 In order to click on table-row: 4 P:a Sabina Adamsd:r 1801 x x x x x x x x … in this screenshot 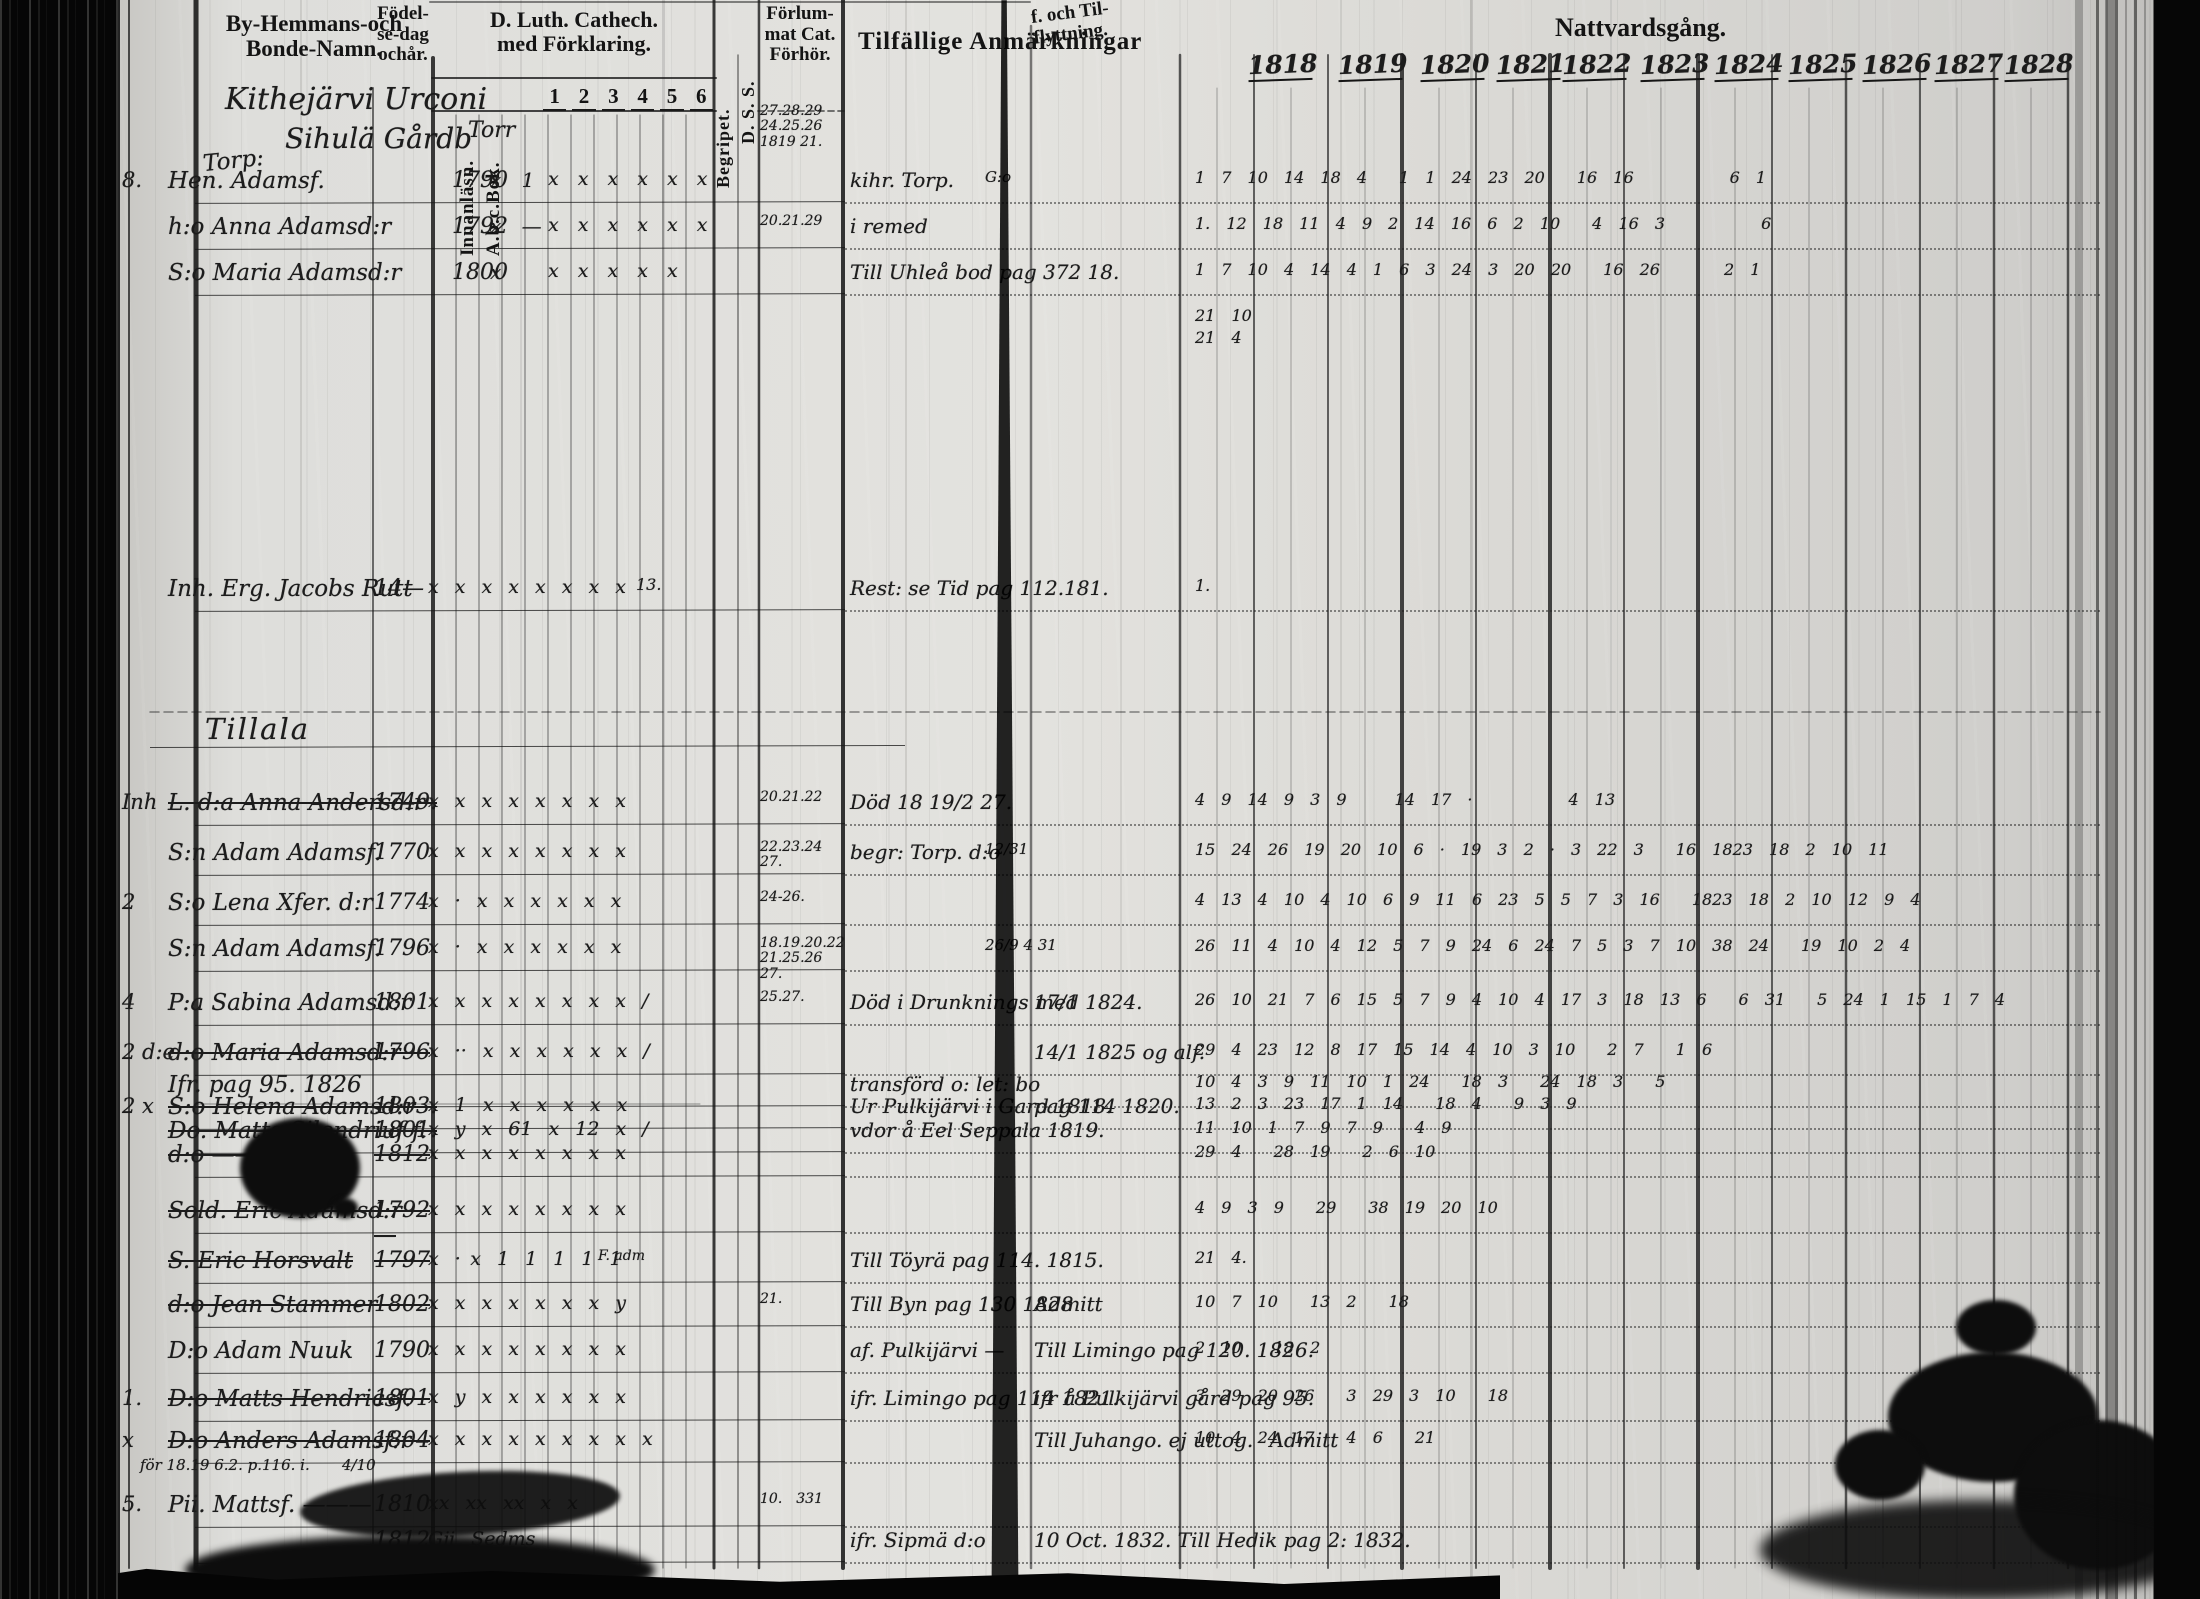, I will do `click(1100, 1012)`.